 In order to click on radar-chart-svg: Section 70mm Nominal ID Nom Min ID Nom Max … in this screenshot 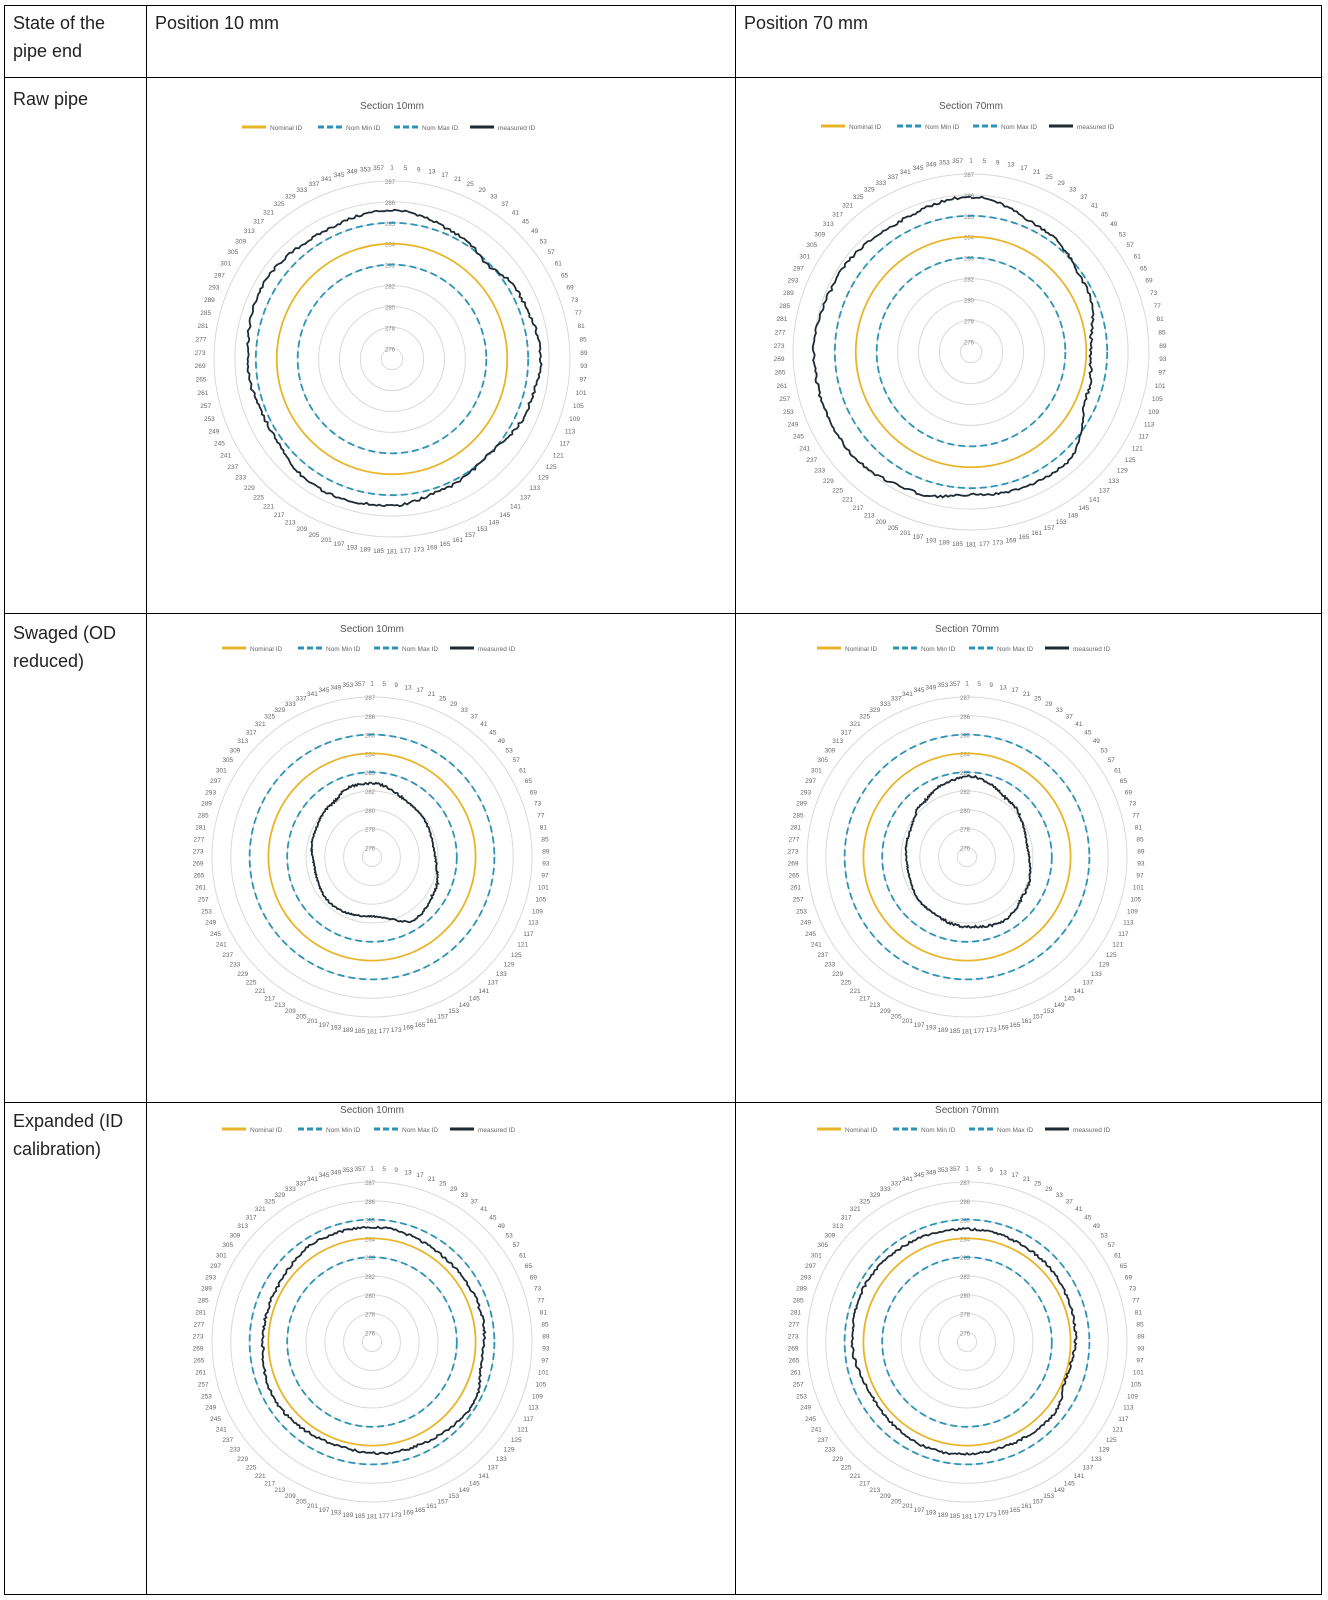, I will do `click(966, 1313)`.